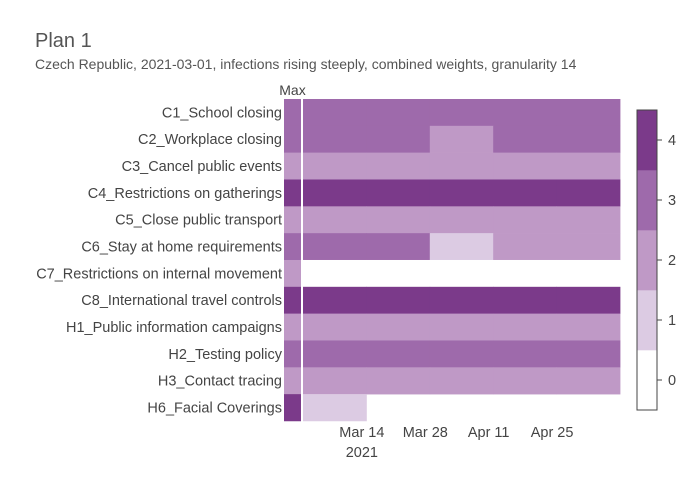 The height and width of the screenshot is (500, 700). What do you see at coordinates (361, 433) in the screenshot?
I see `x-tick-label: Mar 14` at bounding box center [361, 433].